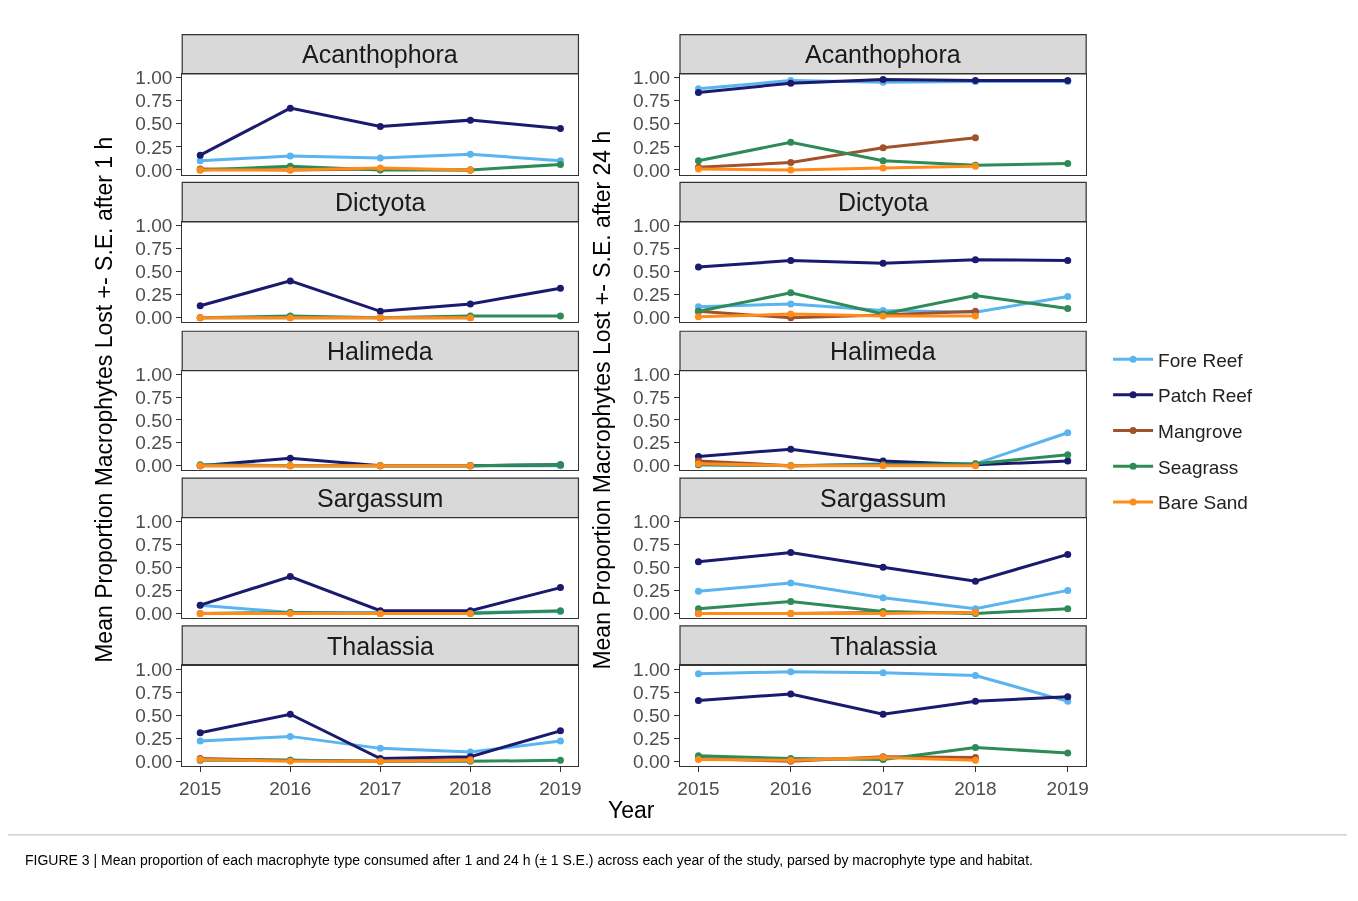  I want to click on legend-label: Patch Reef, so click(1205, 396).